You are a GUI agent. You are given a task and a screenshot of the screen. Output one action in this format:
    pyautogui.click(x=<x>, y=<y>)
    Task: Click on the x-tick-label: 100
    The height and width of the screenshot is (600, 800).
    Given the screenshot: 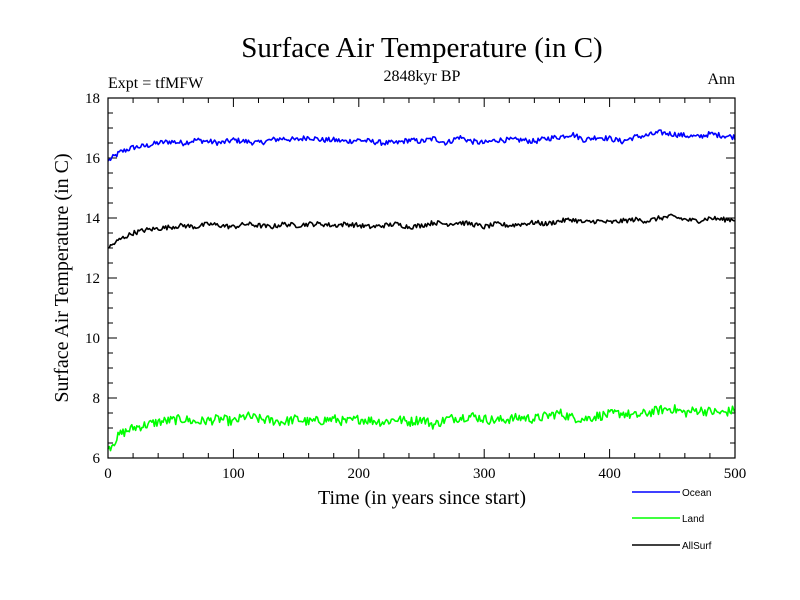 What is the action you would take?
    pyautogui.click(x=233, y=474)
    